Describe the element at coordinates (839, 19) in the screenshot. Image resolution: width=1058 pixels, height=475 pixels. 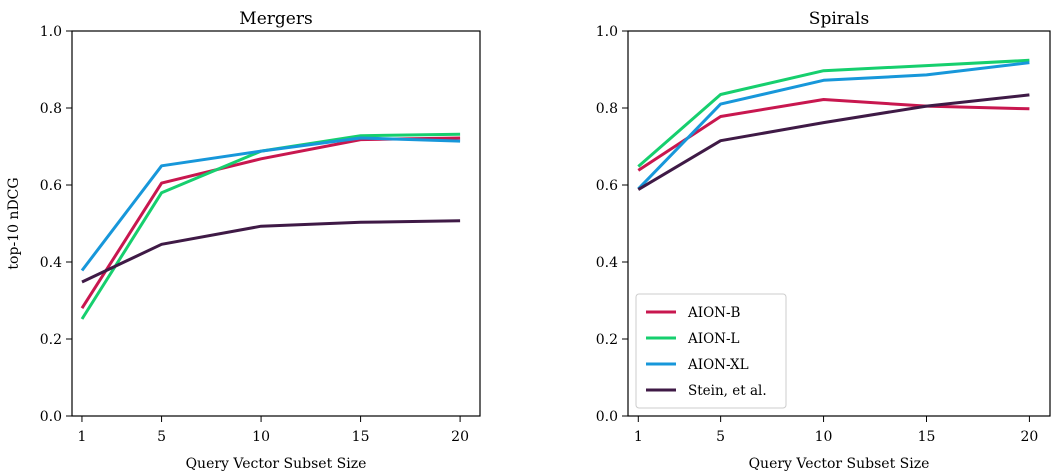
I see `chart-title: Spirals` at that location.